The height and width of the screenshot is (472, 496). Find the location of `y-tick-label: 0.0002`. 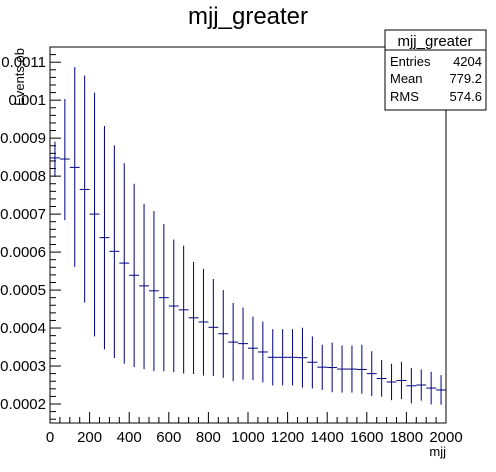

y-tick-label: 0.0002 is located at coordinates (23, 404).